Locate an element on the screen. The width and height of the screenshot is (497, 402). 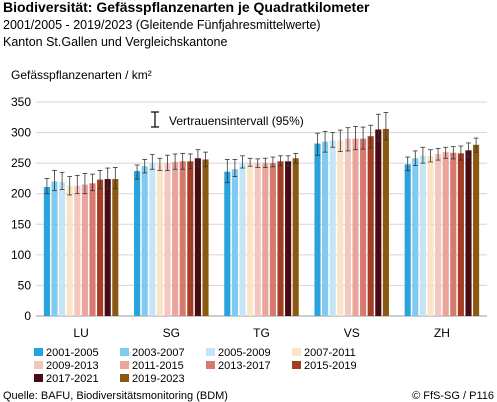
legend-label: 2003-2007 is located at coordinates (158, 353).